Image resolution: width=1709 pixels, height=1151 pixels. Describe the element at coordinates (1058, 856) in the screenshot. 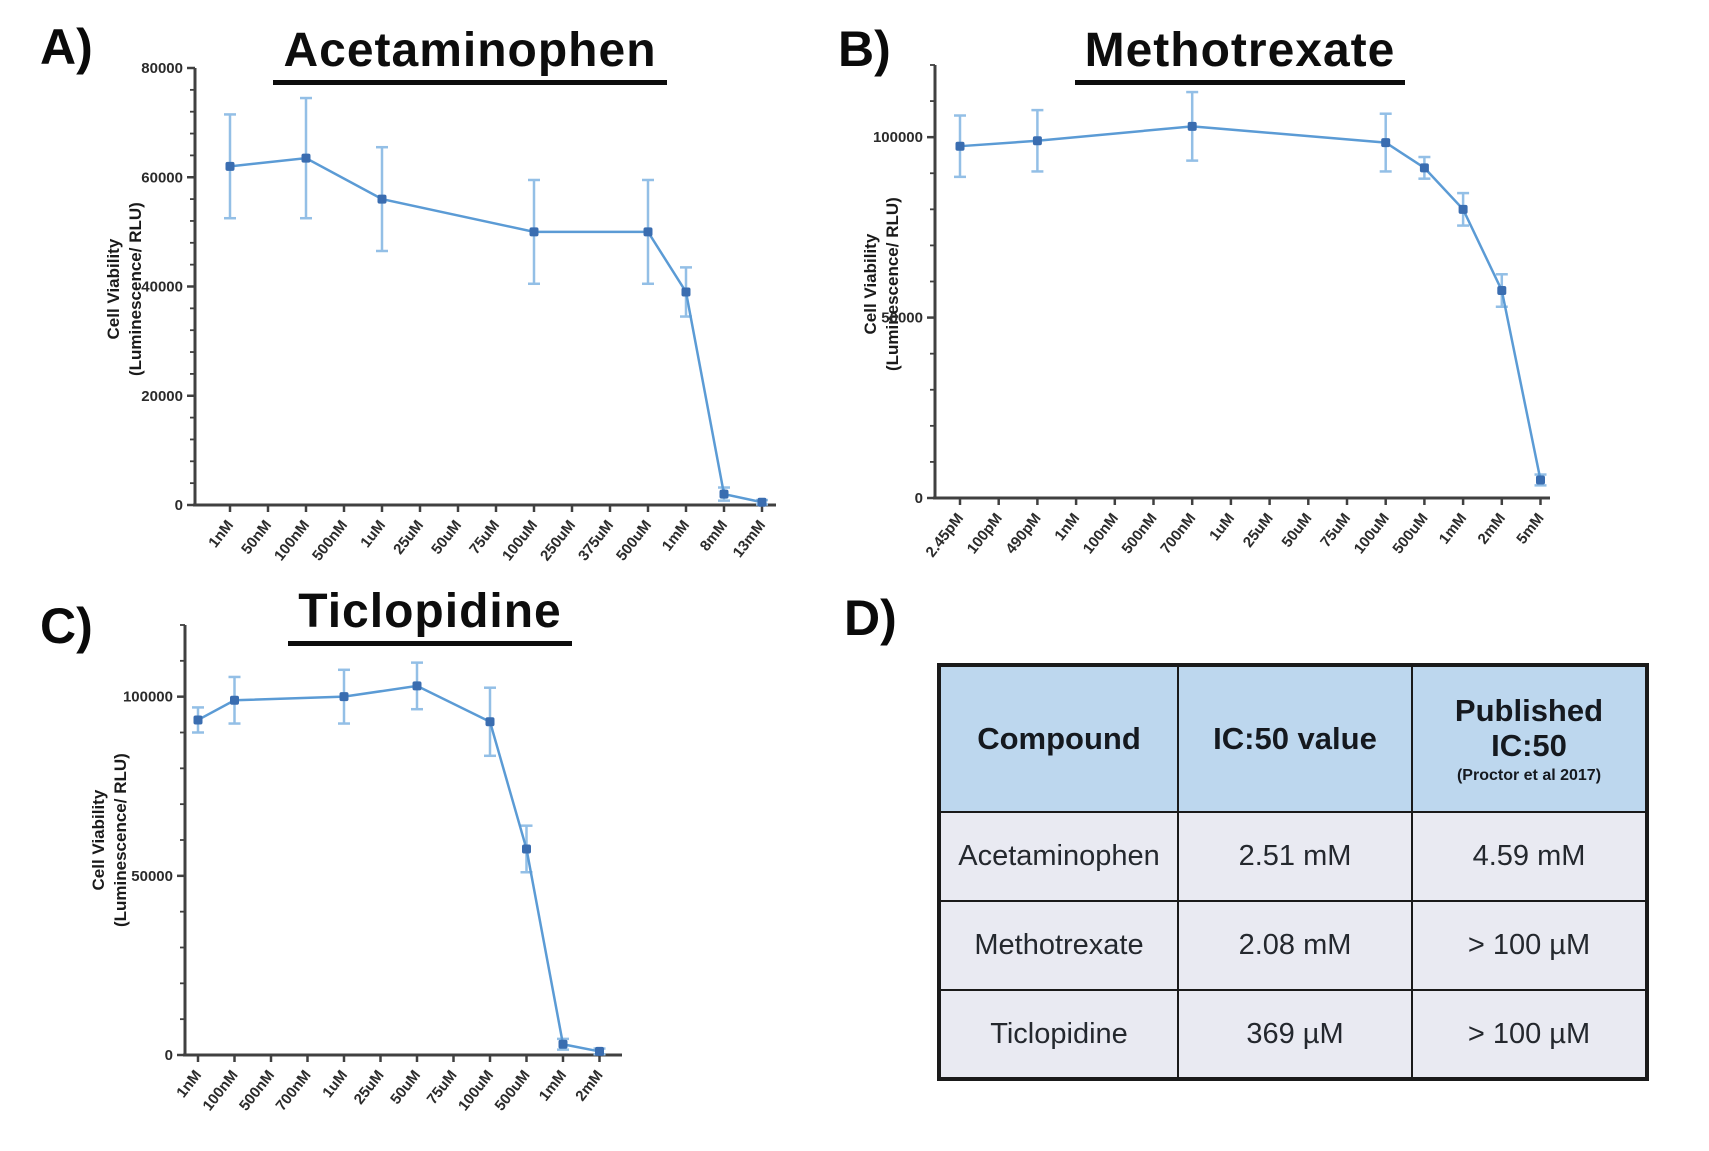

I see `cell-compound: Acetaminophen` at that location.